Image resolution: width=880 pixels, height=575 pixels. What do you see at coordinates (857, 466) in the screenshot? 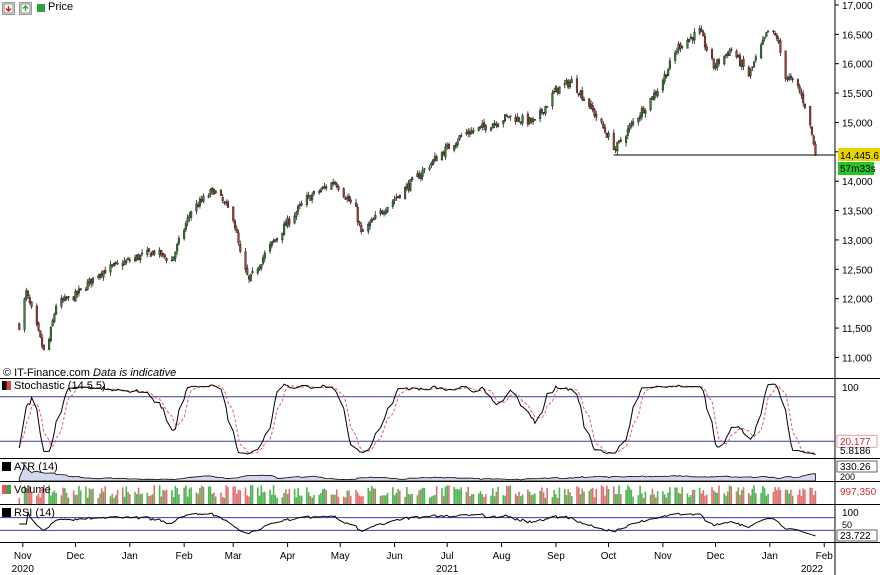
I see `atr-value-badge` at bounding box center [857, 466].